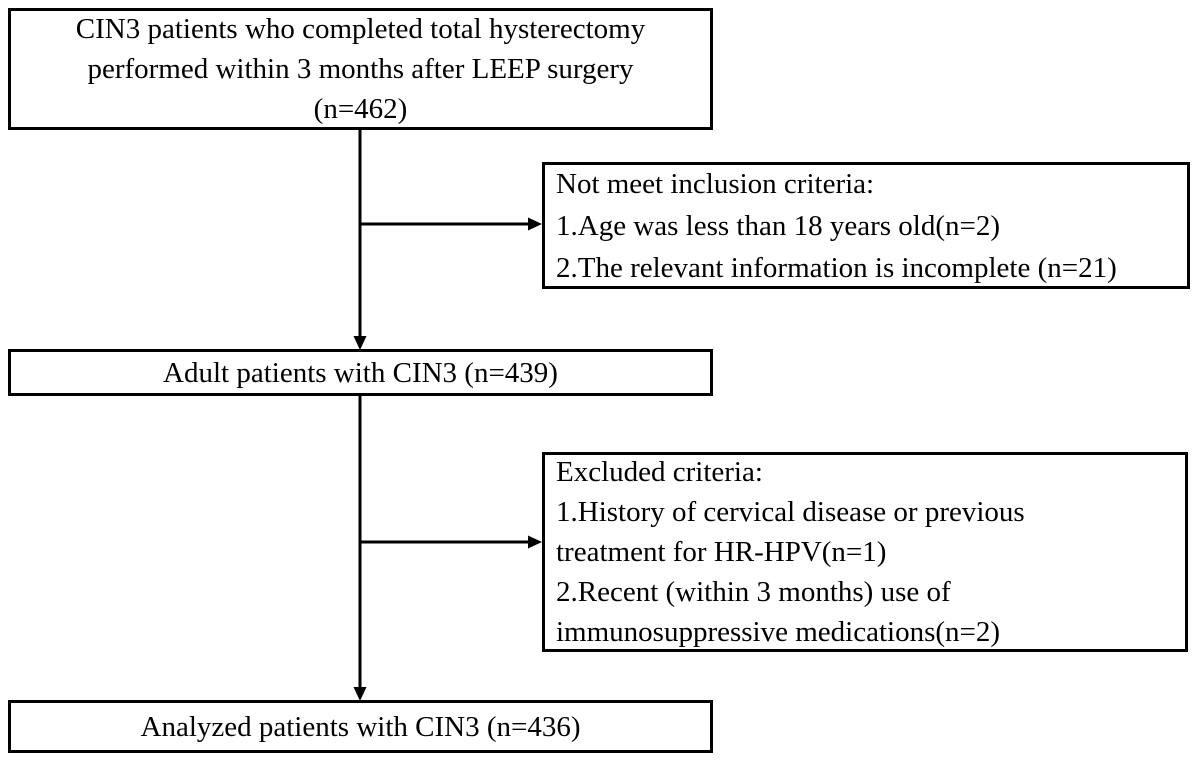  I want to click on box-adult-line-1: Adult patients with CIN3 (n=439), so click(360, 372).